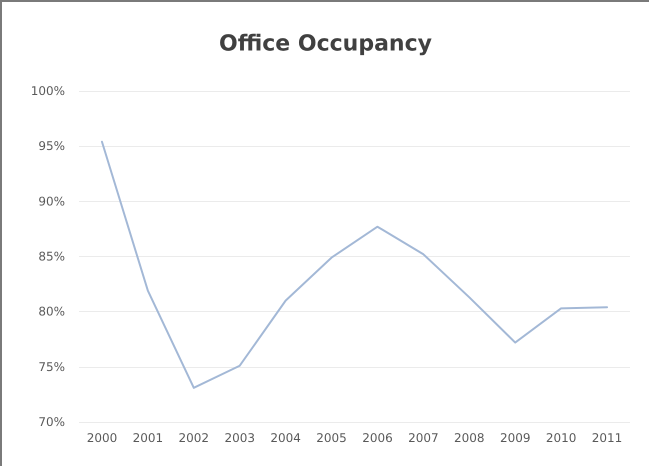 The height and width of the screenshot is (466, 649). What do you see at coordinates (423, 438) in the screenshot?
I see `x-tick-label: 2007` at bounding box center [423, 438].